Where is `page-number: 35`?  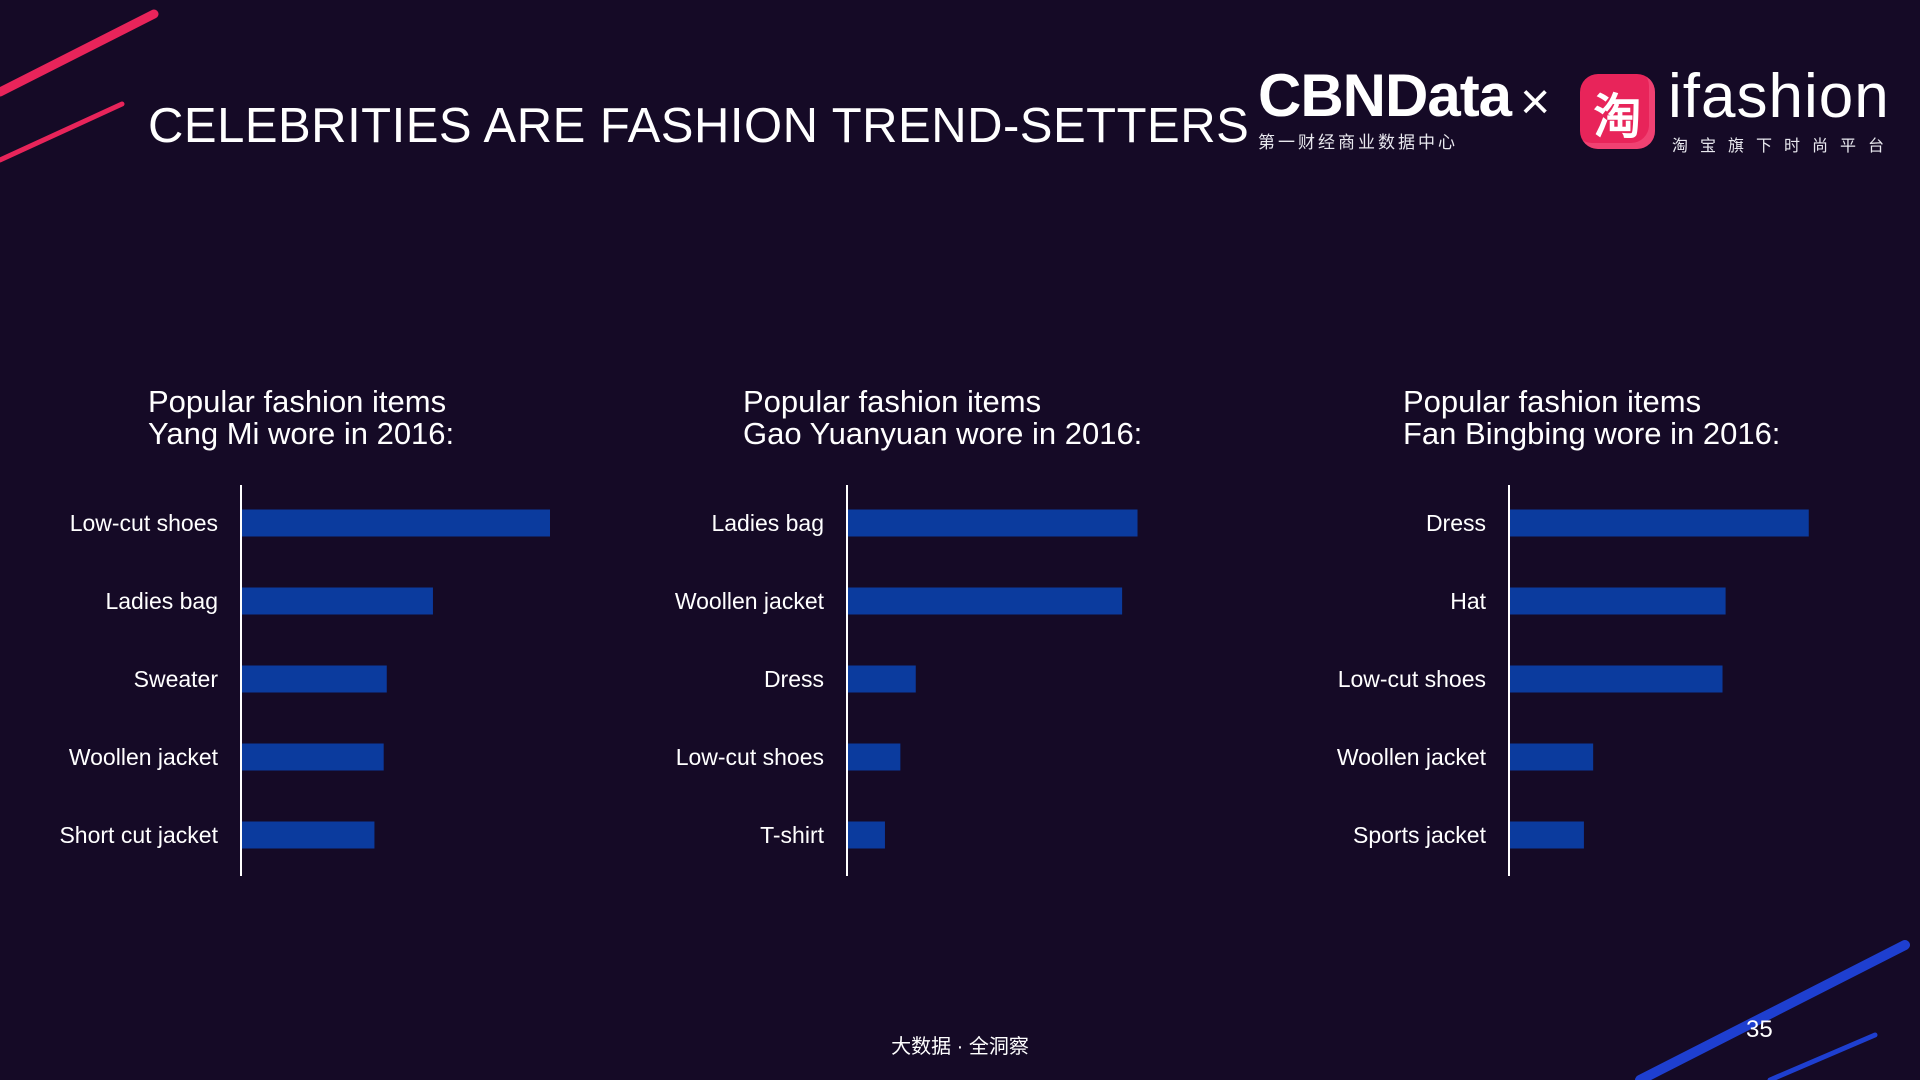
page-number: 35 is located at coordinates (1759, 1029).